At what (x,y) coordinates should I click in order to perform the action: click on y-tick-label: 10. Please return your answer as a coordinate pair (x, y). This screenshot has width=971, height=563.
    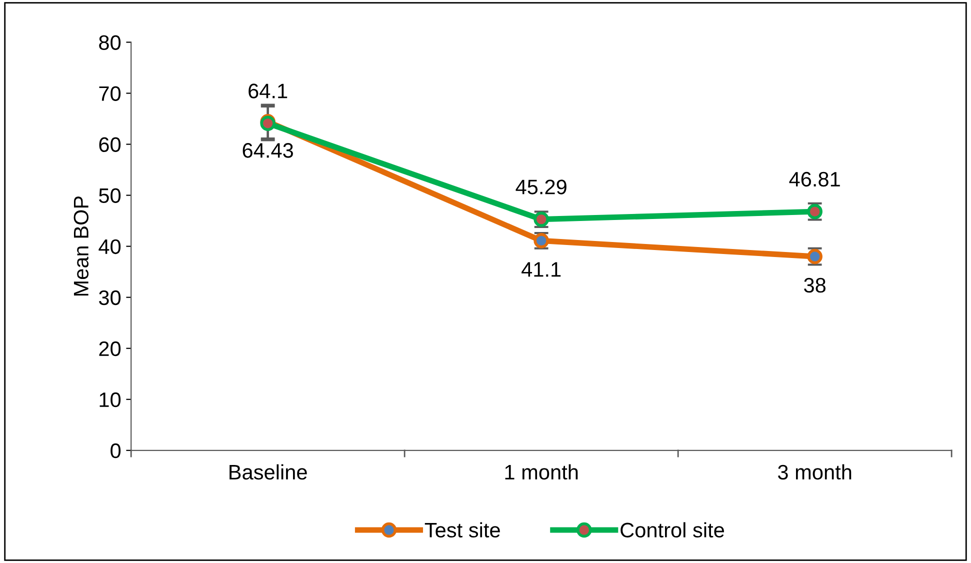
    Looking at the image, I should click on (110, 400).